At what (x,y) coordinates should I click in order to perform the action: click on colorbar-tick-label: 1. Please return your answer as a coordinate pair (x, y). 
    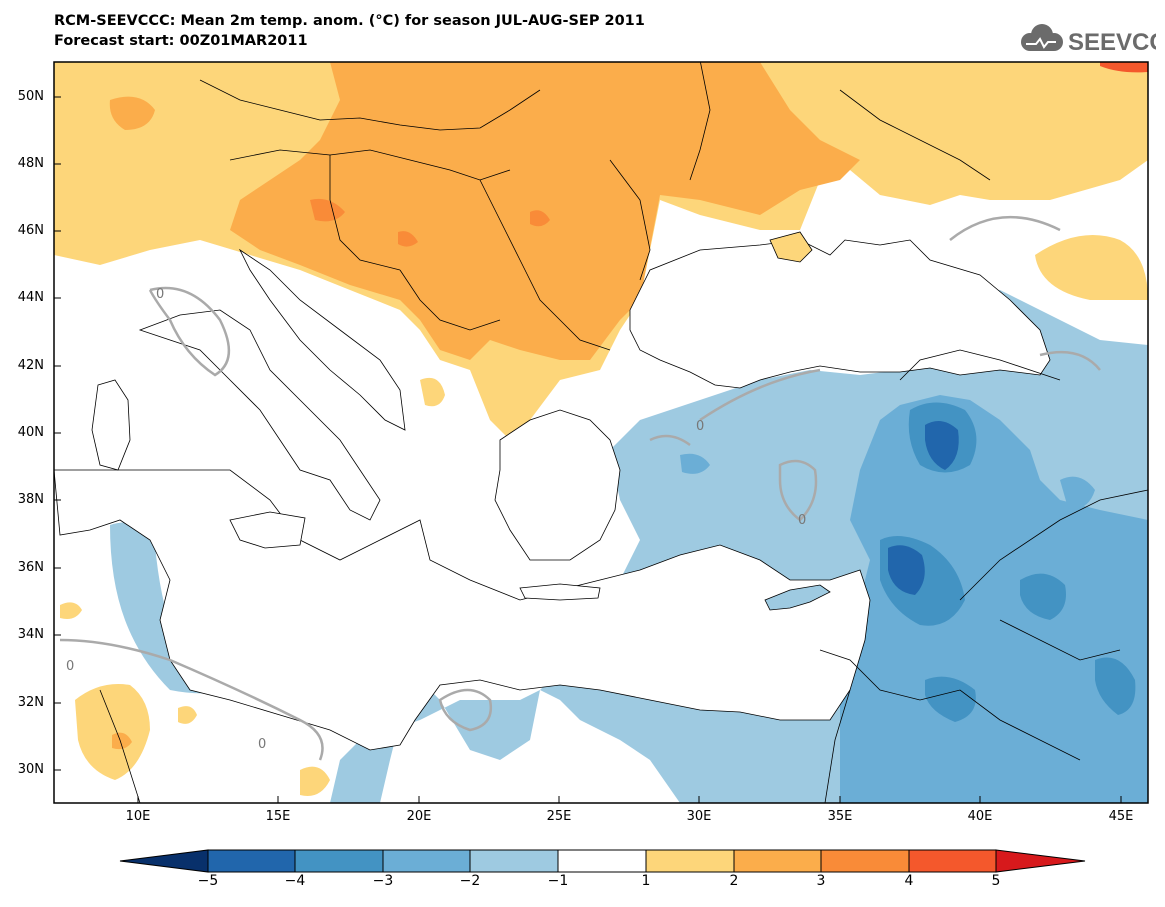
    Looking at the image, I should click on (646, 881).